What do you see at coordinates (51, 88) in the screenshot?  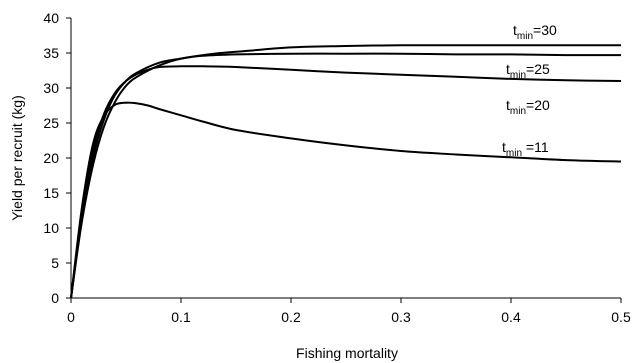 I see `y-tick-label: 30` at bounding box center [51, 88].